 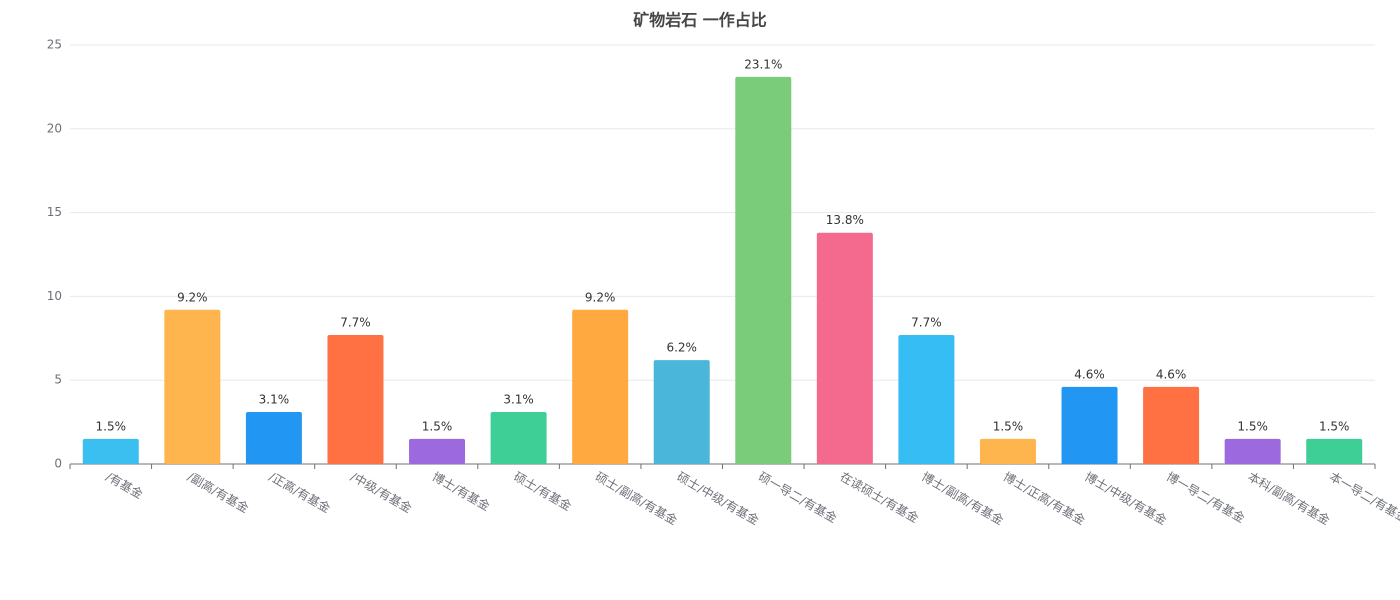 What do you see at coordinates (1363, 497) in the screenshot?
I see `x-tick-label: 本一导二/有基金` at bounding box center [1363, 497].